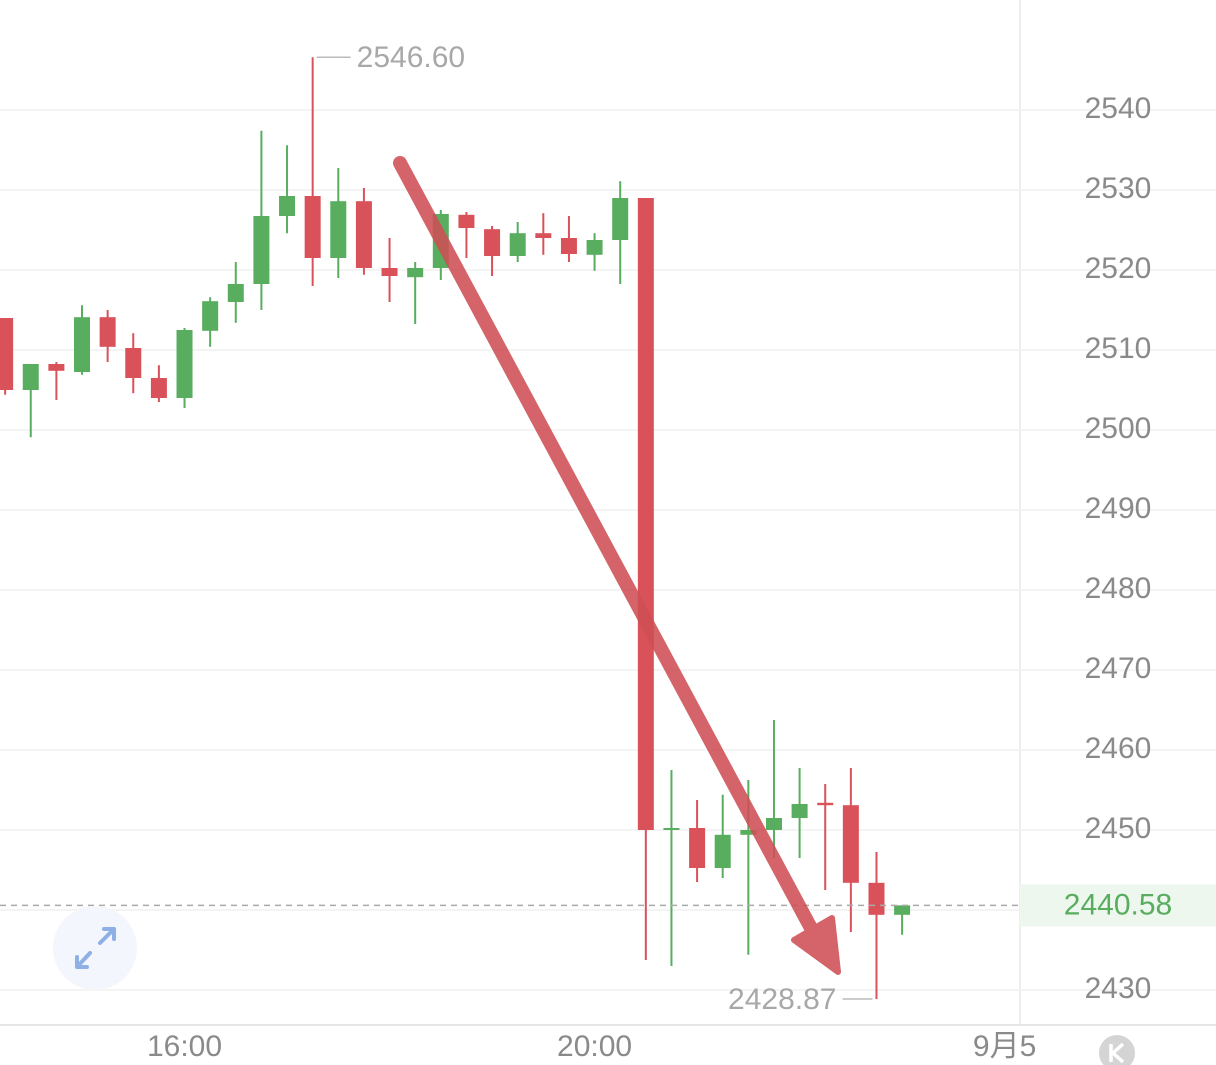 Image resolution: width=1216 pixels, height=1065 pixels. Describe the element at coordinates (1118, 108) in the screenshot. I see `y-tick-label: 2540` at that location.